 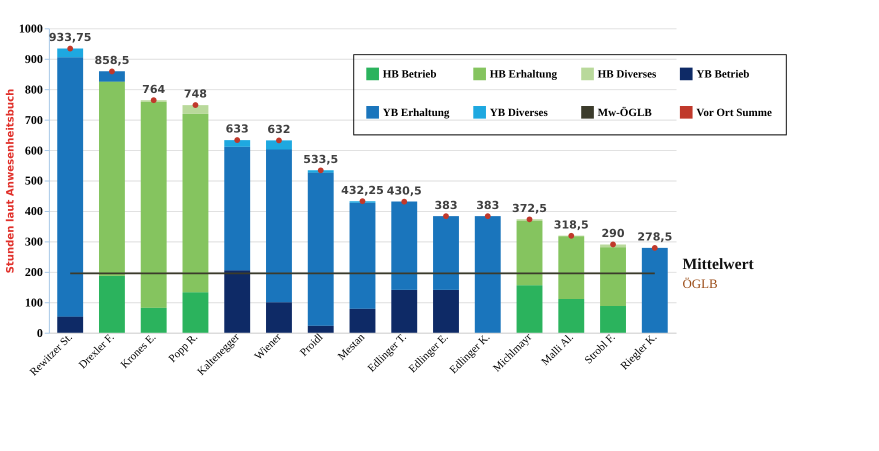 What do you see at coordinates (362, 190) in the screenshot?
I see `data-label: 432,25` at bounding box center [362, 190].